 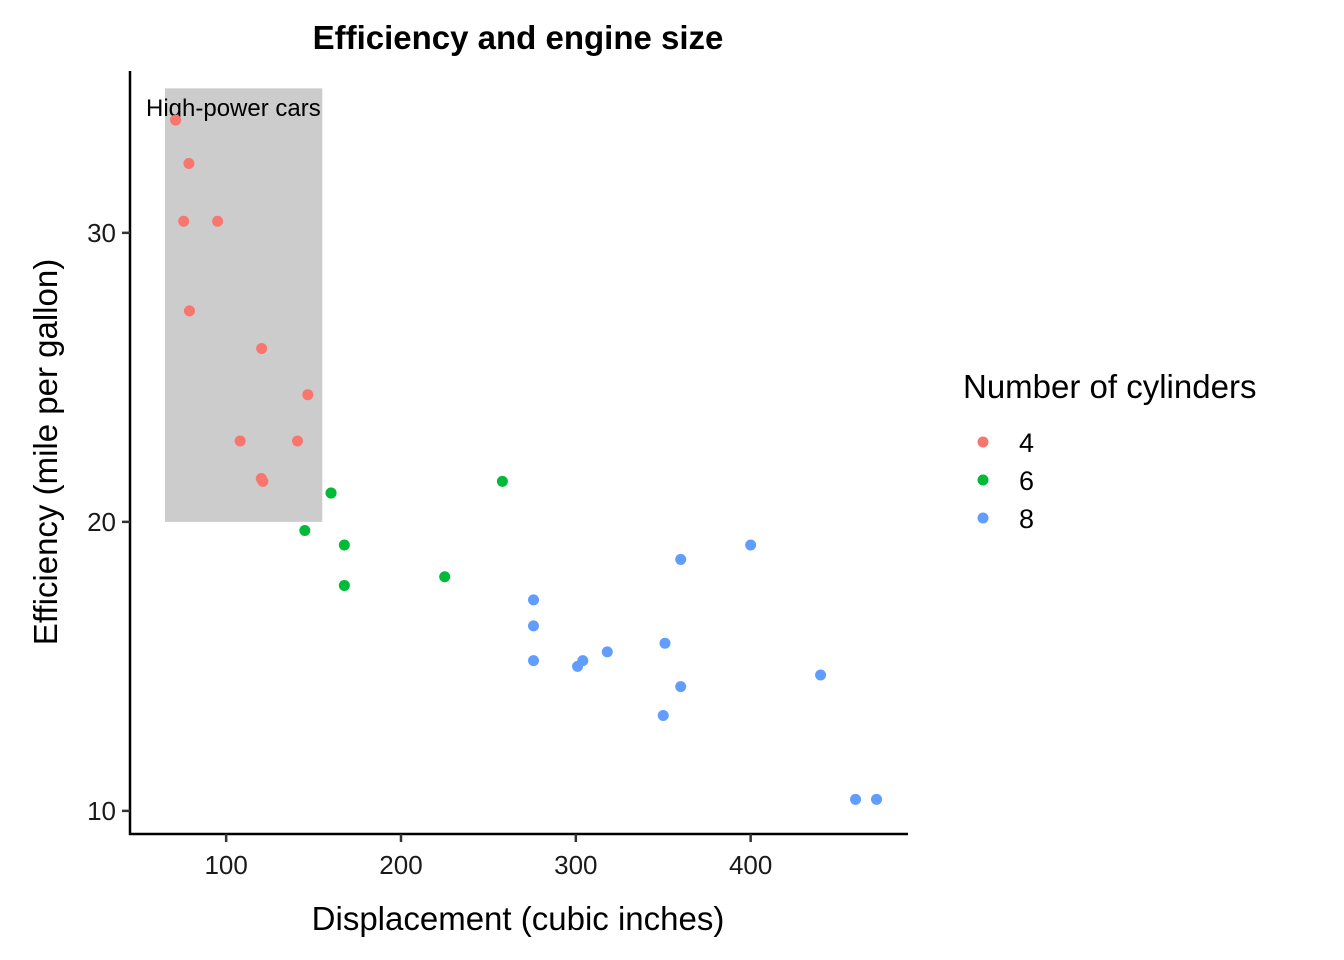 I want to click on x-tick-label-200: 200, so click(x=400, y=865).